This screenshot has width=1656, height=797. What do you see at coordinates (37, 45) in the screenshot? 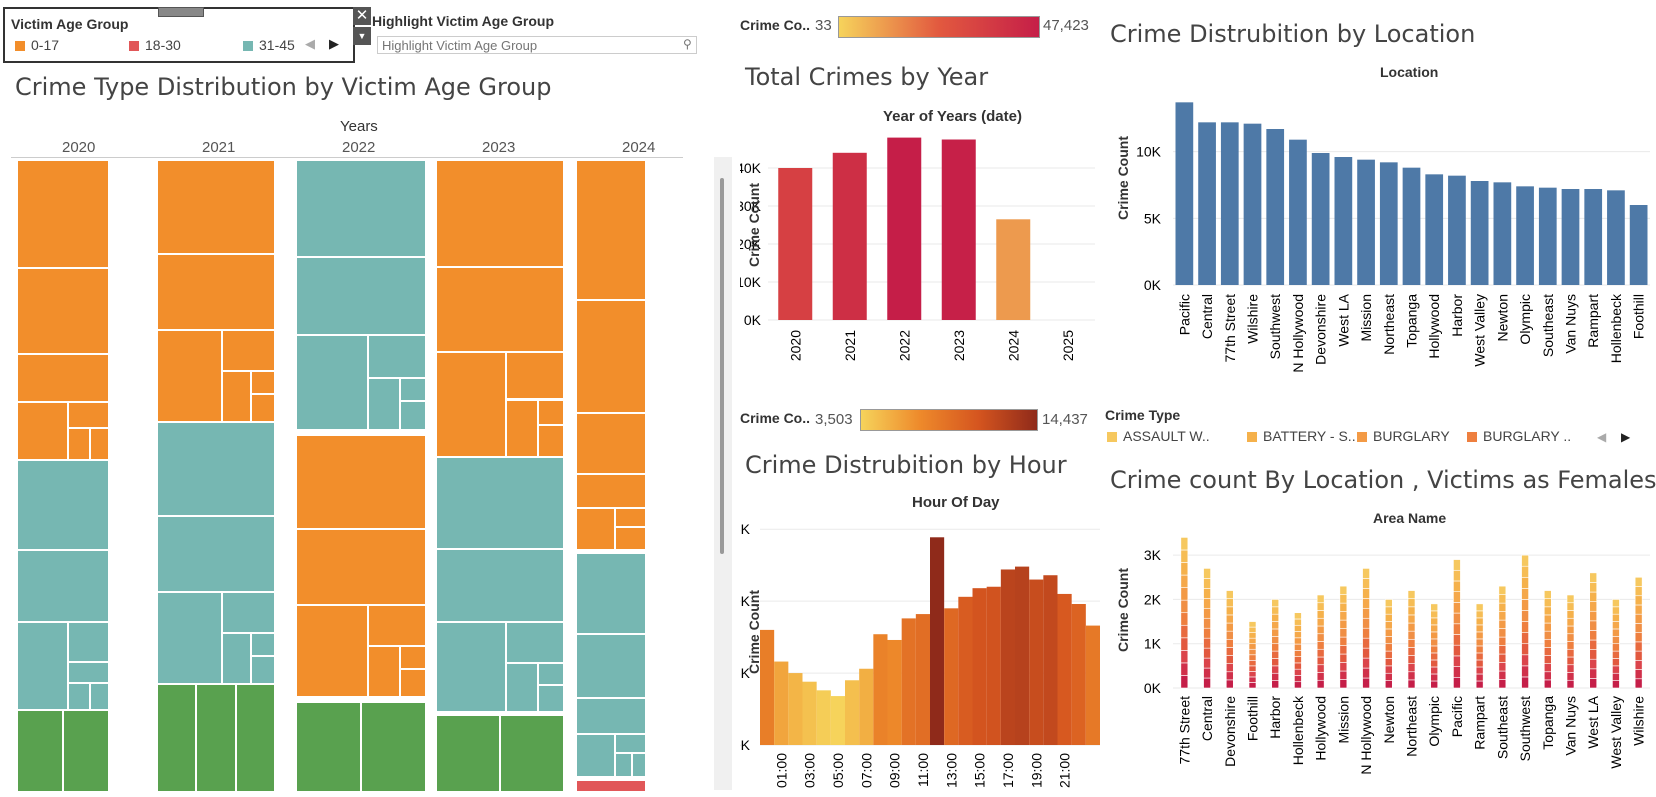
I see `legend-item-0-17: 0-17` at bounding box center [37, 45].